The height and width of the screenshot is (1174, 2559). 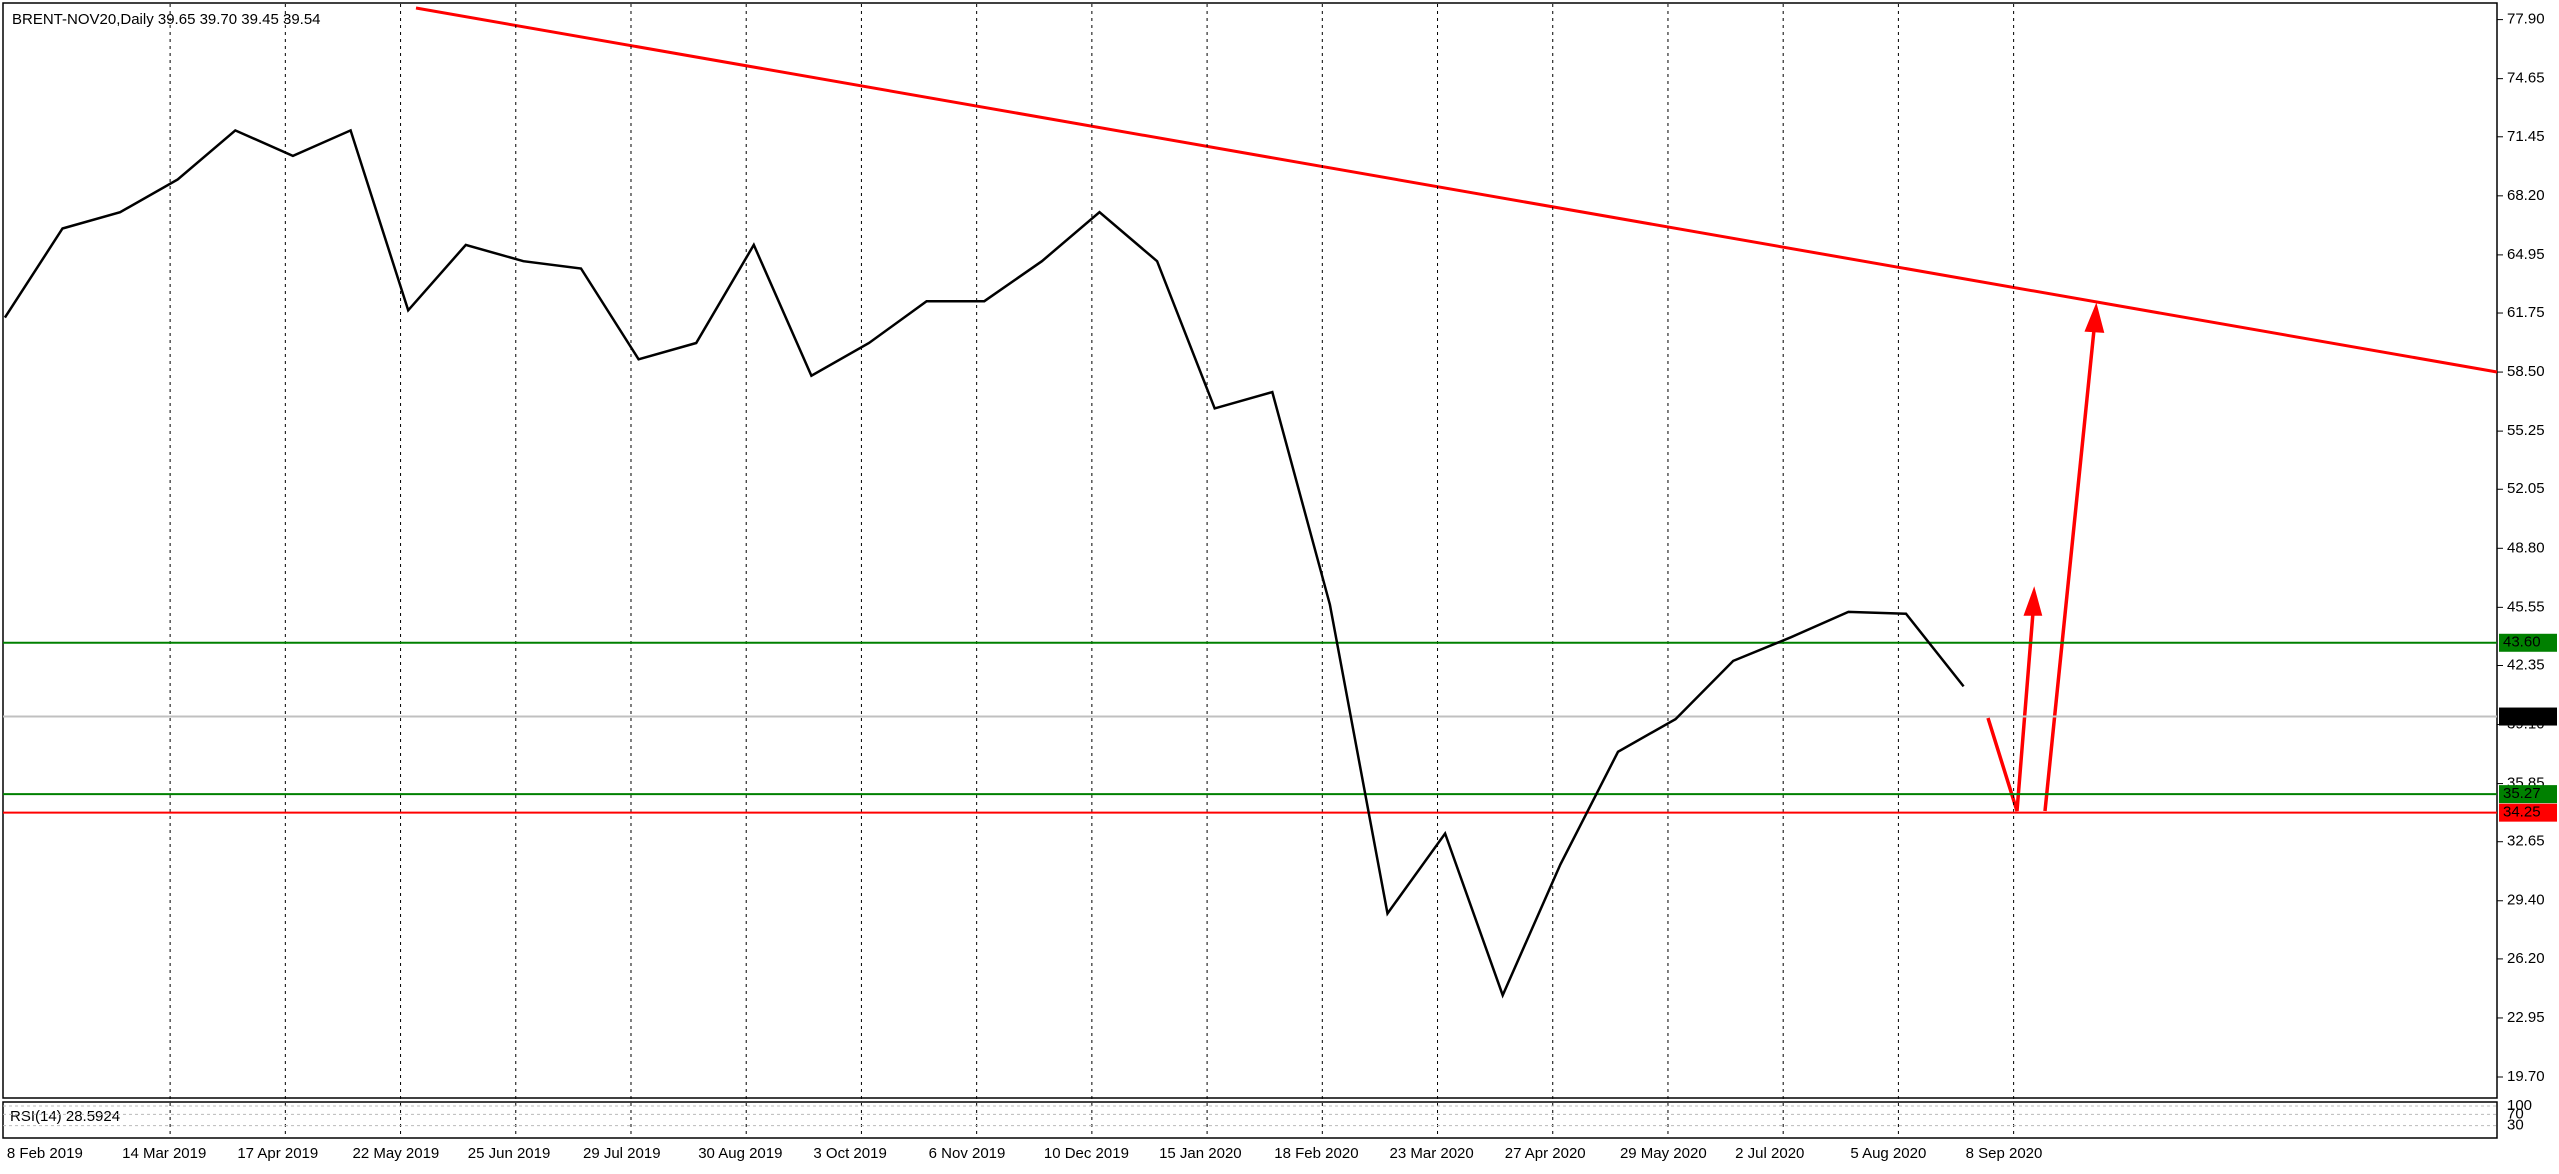 What do you see at coordinates (2515, 1125) in the screenshot?
I see `rsi-tick-label: 30` at bounding box center [2515, 1125].